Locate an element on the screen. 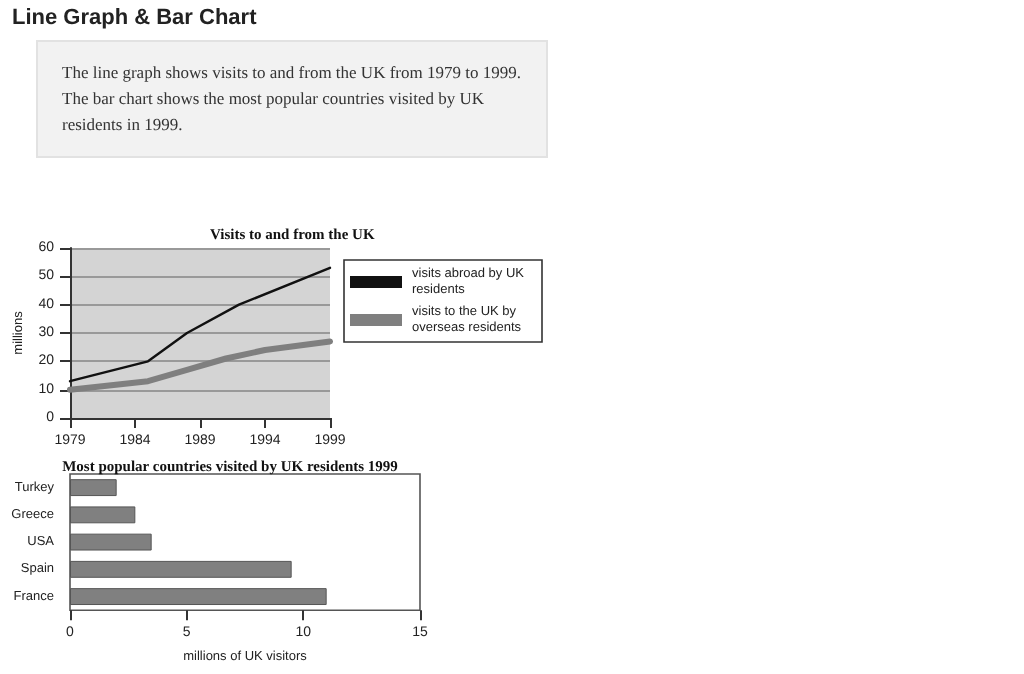 The width and height of the screenshot is (1024, 674). text: The line graph shows visits to and from the UK from 1979 to 1999. The bar chart shows the most popular countries visited by UK residents in 1999. is located at coordinates (292, 99).